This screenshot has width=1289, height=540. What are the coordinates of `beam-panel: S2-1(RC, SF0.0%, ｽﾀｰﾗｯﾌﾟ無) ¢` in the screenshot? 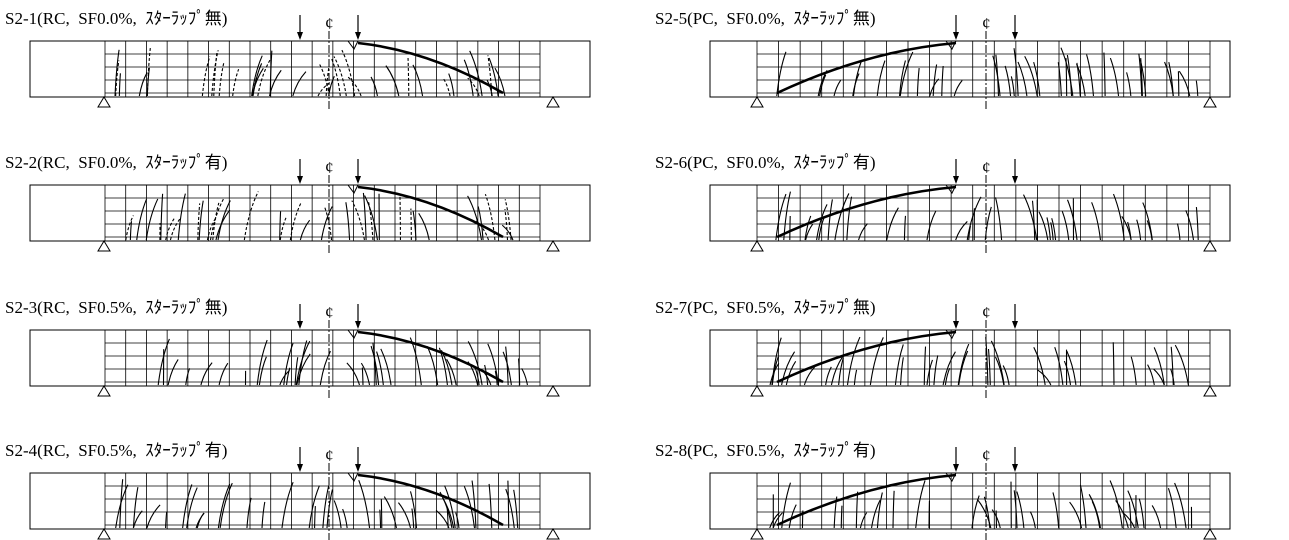 It's located at (298, 59).